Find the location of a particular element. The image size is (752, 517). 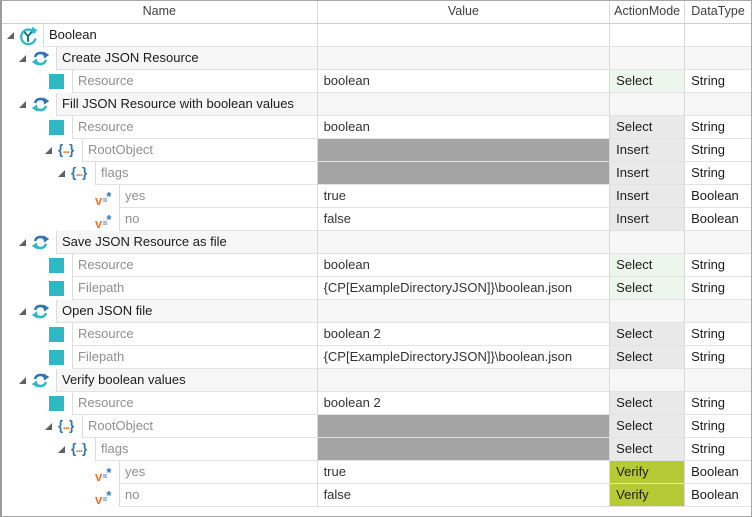

row-name-cell: Create JSON Resource is located at coordinates (186, 58).